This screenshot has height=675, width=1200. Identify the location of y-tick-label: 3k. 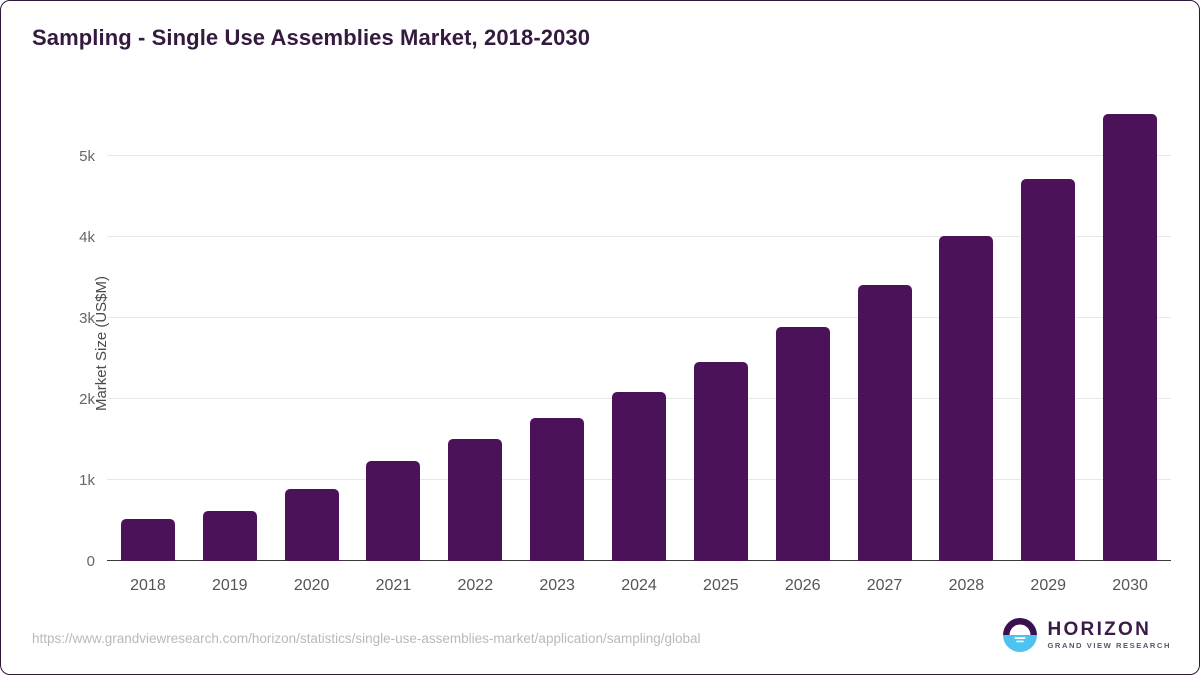
(87, 318).